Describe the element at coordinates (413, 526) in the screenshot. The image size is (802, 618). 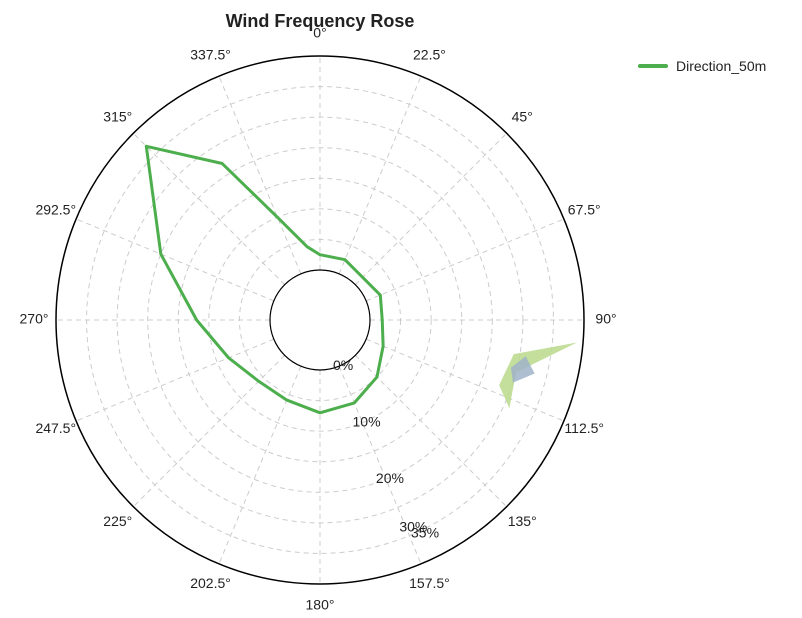
I see `radial-tick-label: 30%` at that location.